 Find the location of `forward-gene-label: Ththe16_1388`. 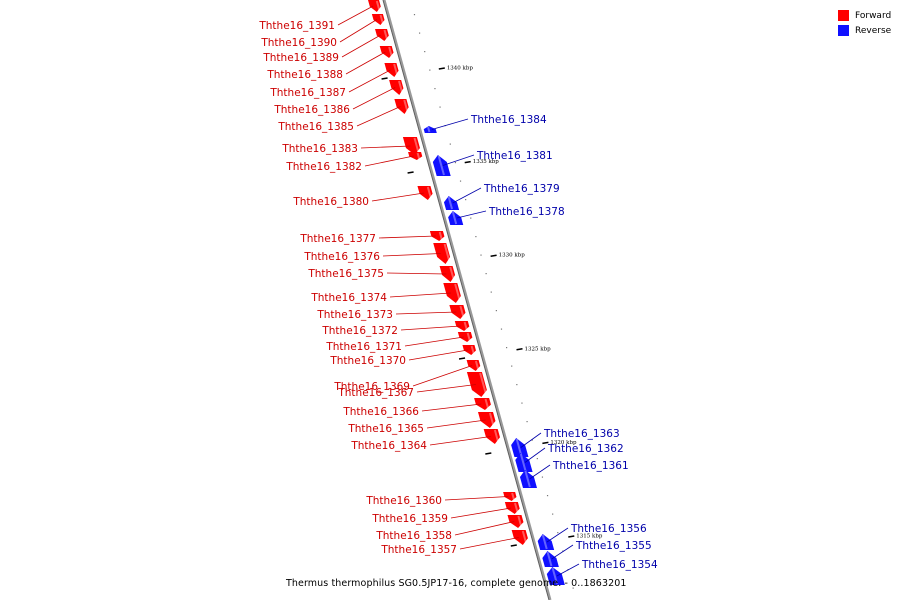

forward-gene-label: Ththe16_1388 is located at coordinates (304, 75).